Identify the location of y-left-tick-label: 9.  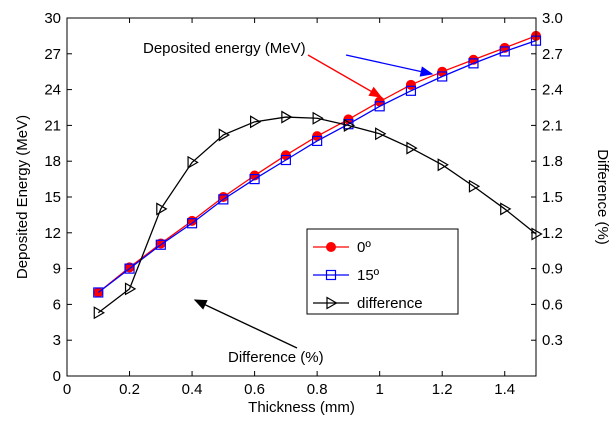
(57, 269).